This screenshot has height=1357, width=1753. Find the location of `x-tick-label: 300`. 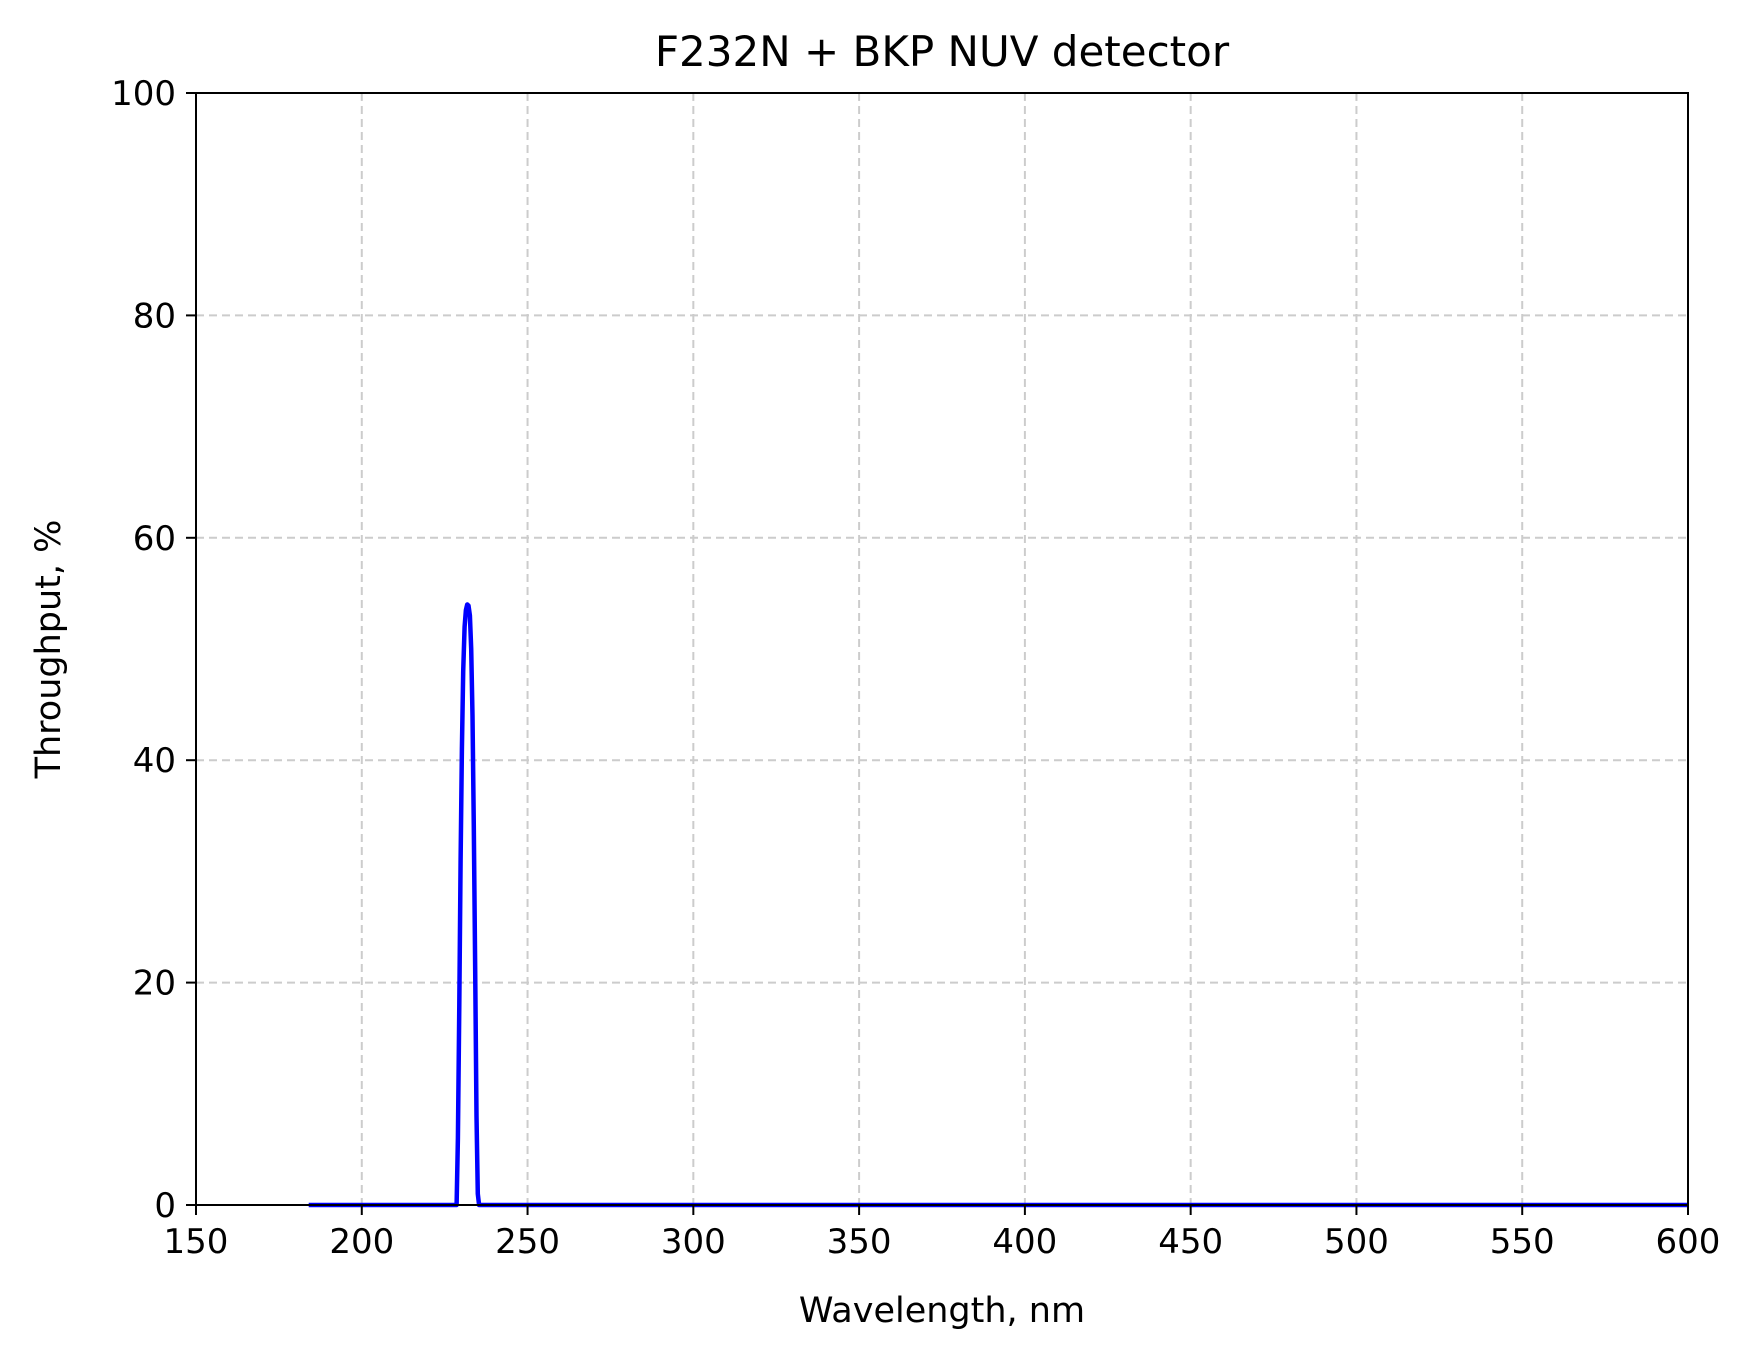

x-tick-label: 300 is located at coordinates (693, 1242).